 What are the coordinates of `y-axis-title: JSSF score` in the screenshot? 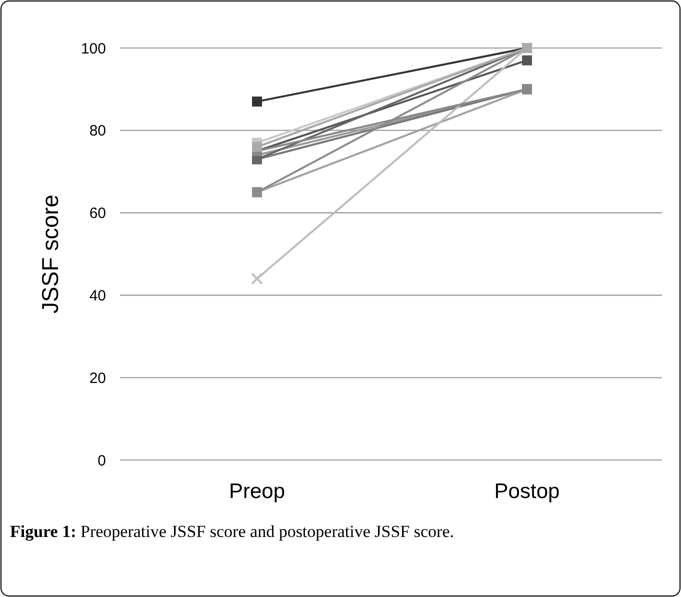 It's located at (50, 254).